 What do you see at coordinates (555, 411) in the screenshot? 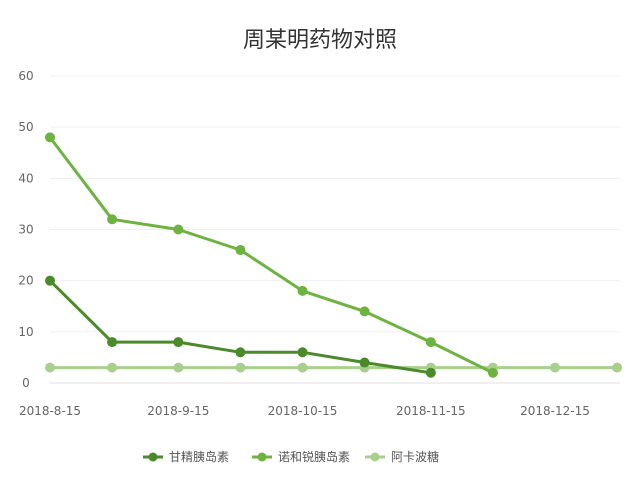
I see `x-tick-label: 2018-12-15` at bounding box center [555, 411].